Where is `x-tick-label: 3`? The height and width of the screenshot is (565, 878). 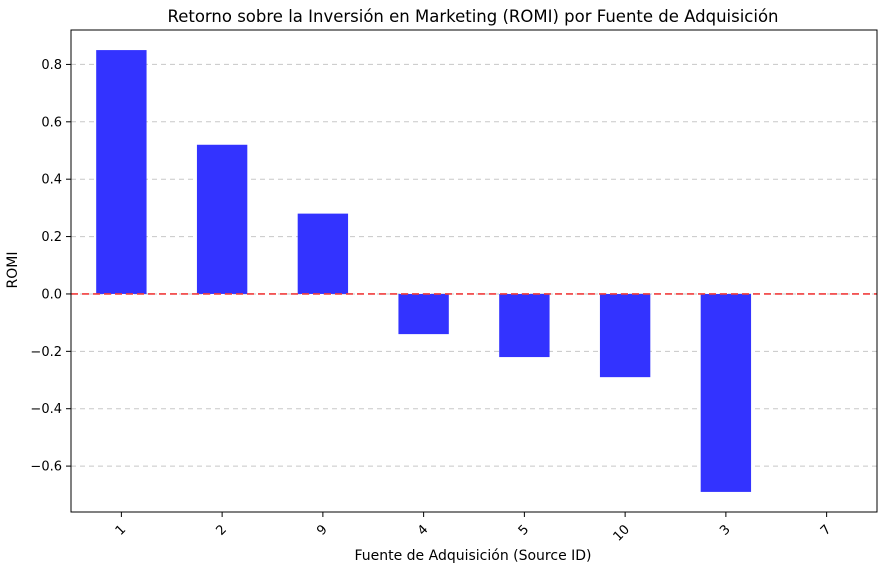
x-tick-label: 3 is located at coordinates (725, 530).